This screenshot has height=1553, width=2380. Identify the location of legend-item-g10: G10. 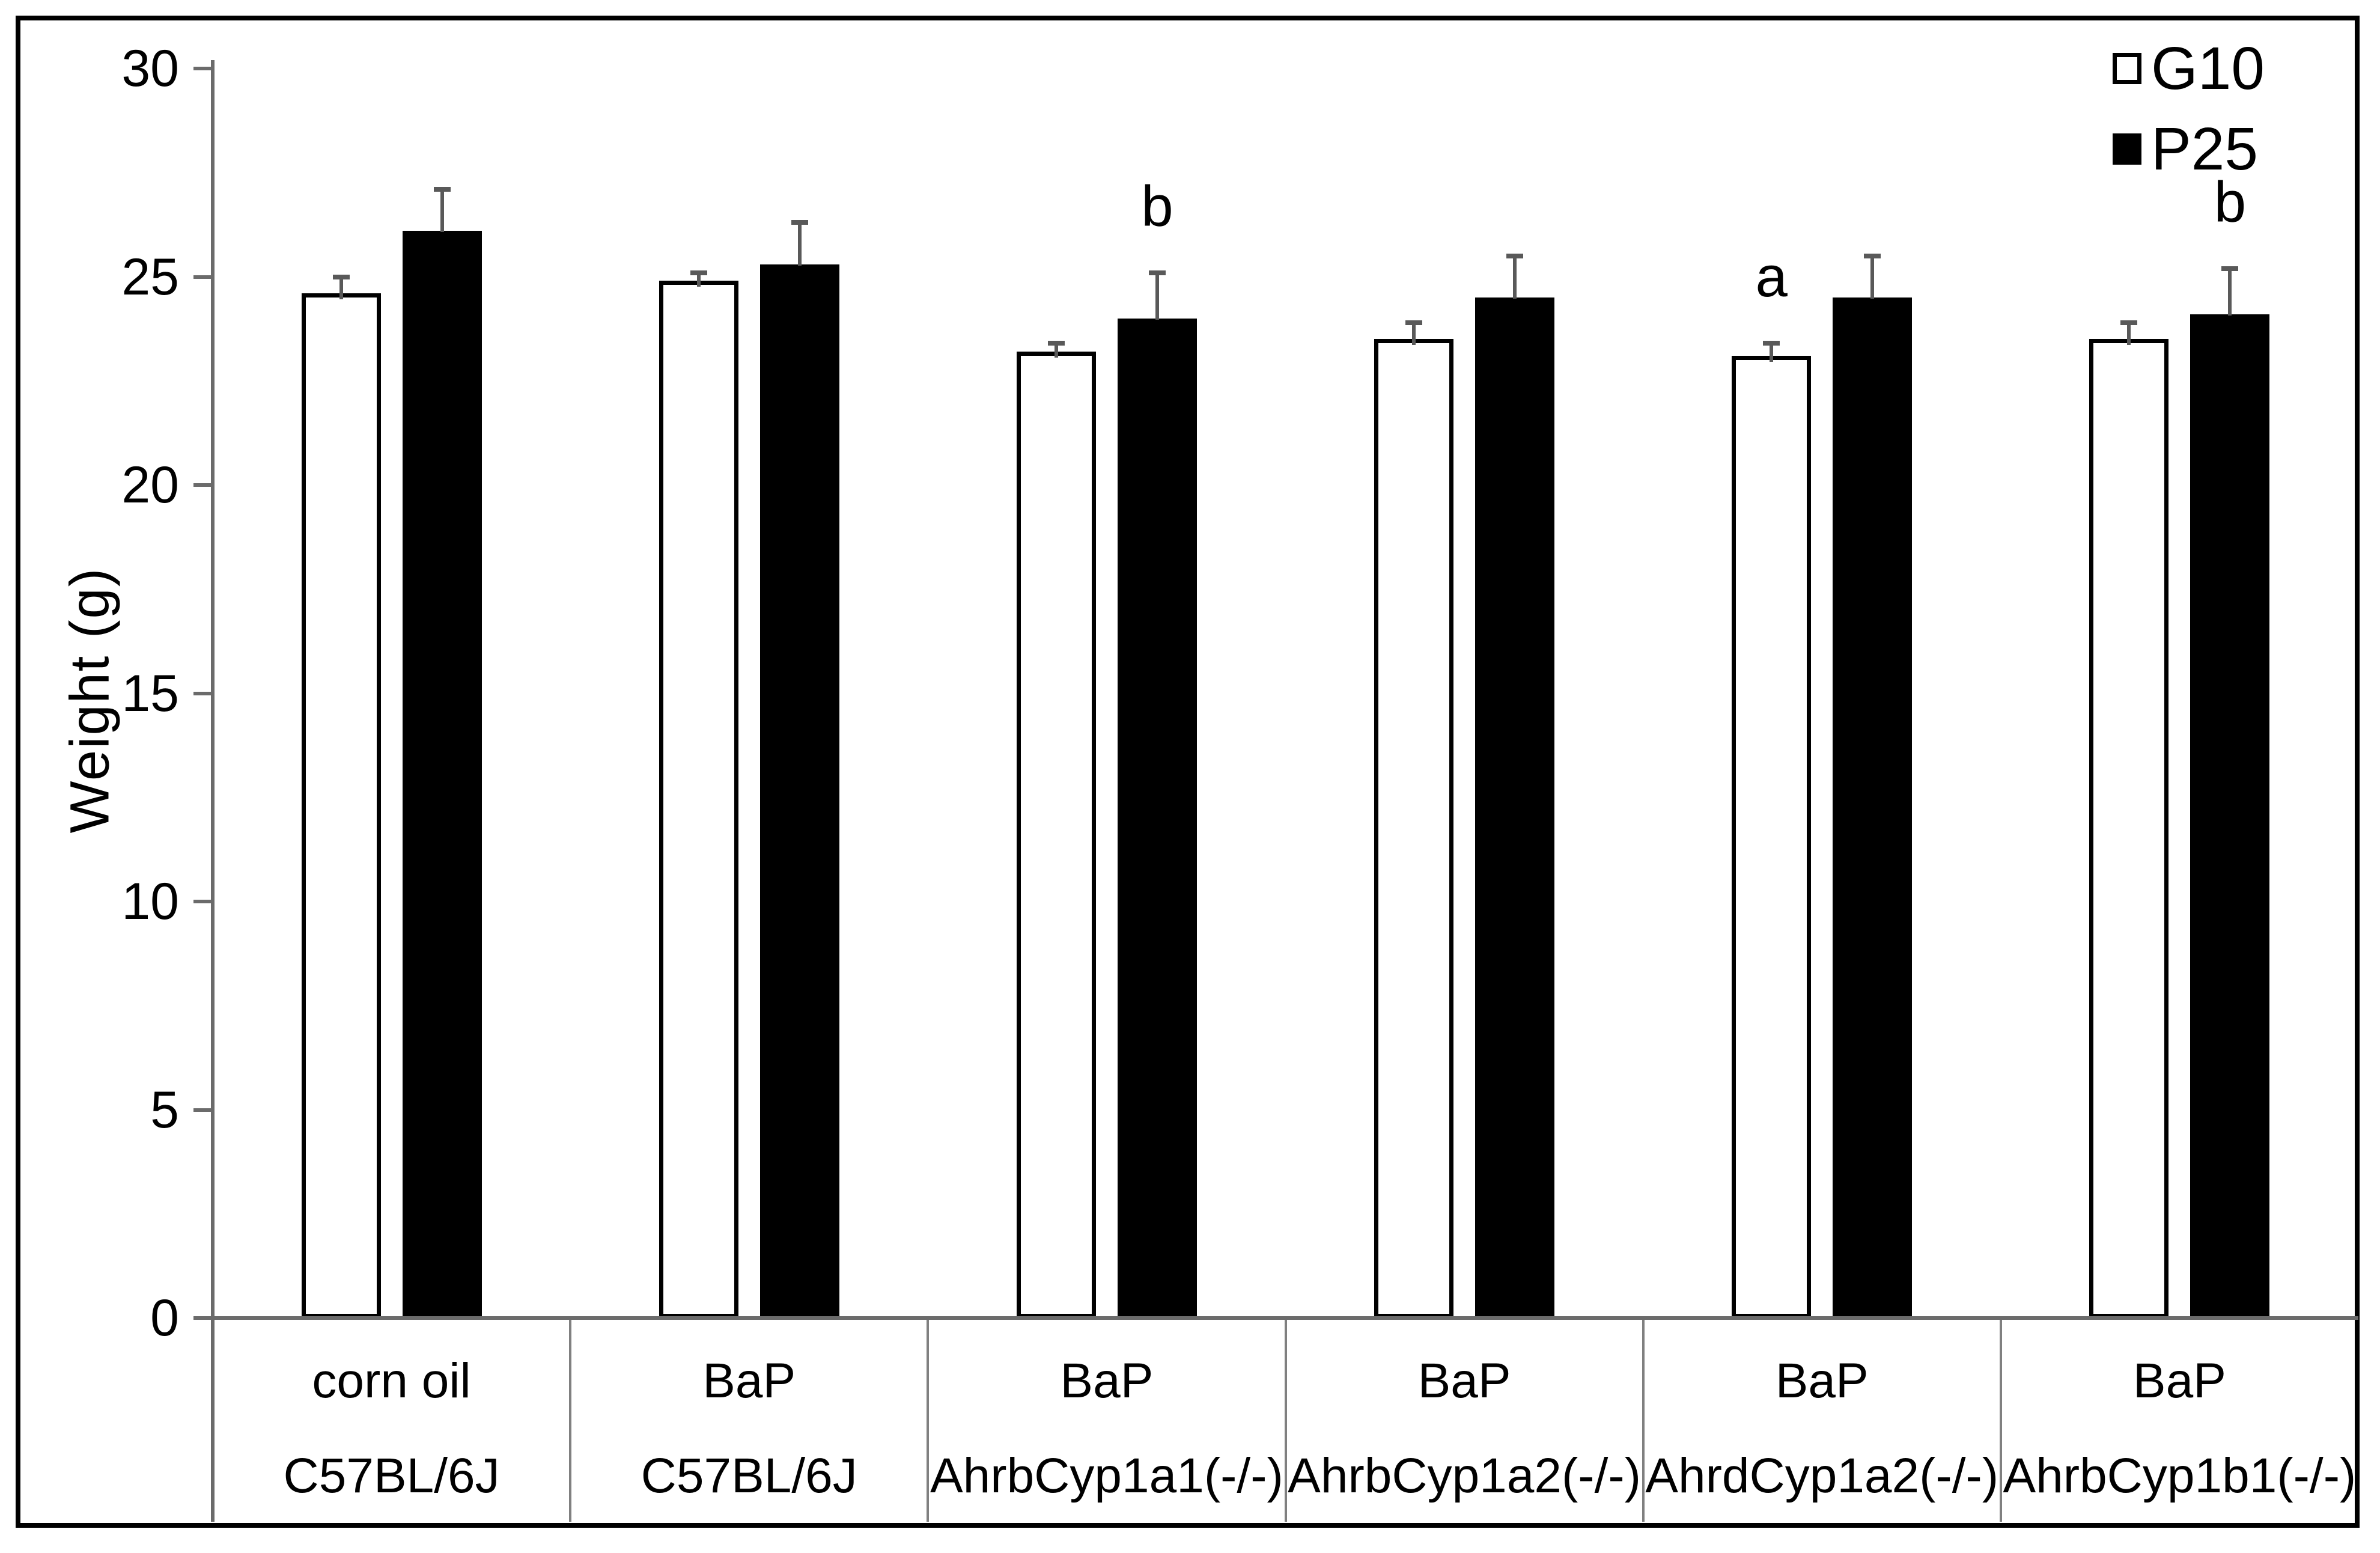
(2189, 68).